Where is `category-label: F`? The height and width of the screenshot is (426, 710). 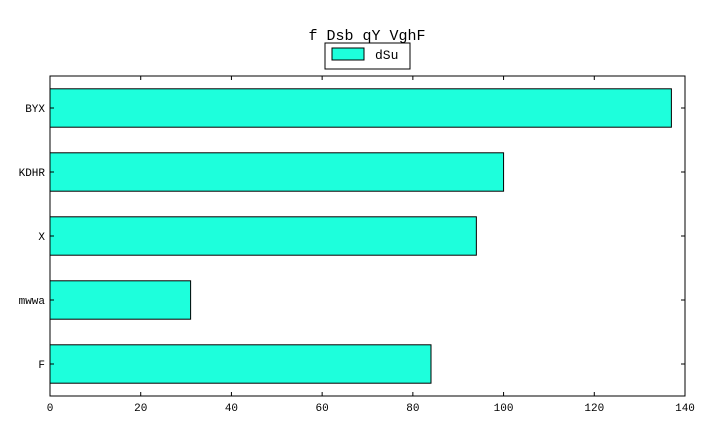 category-label: F is located at coordinates (41, 366).